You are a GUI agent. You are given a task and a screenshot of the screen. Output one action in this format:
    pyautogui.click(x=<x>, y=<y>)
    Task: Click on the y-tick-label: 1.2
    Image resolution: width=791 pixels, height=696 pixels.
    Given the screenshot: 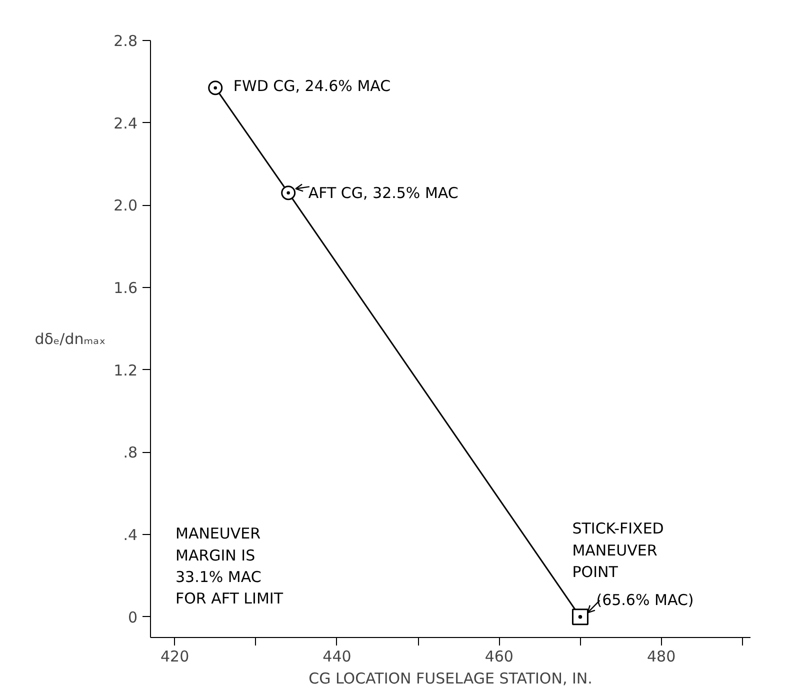 What is the action you would take?
    pyautogui.click(x=126, y=370)
    